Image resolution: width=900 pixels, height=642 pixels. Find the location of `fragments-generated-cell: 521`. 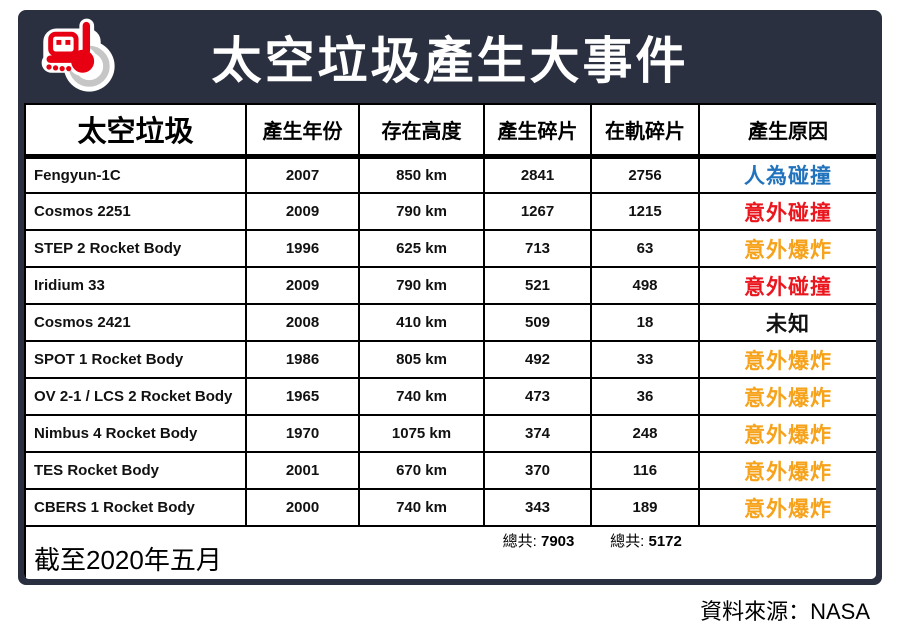

fragments-generated-cell: 521 is located at coordinates (537, 285).